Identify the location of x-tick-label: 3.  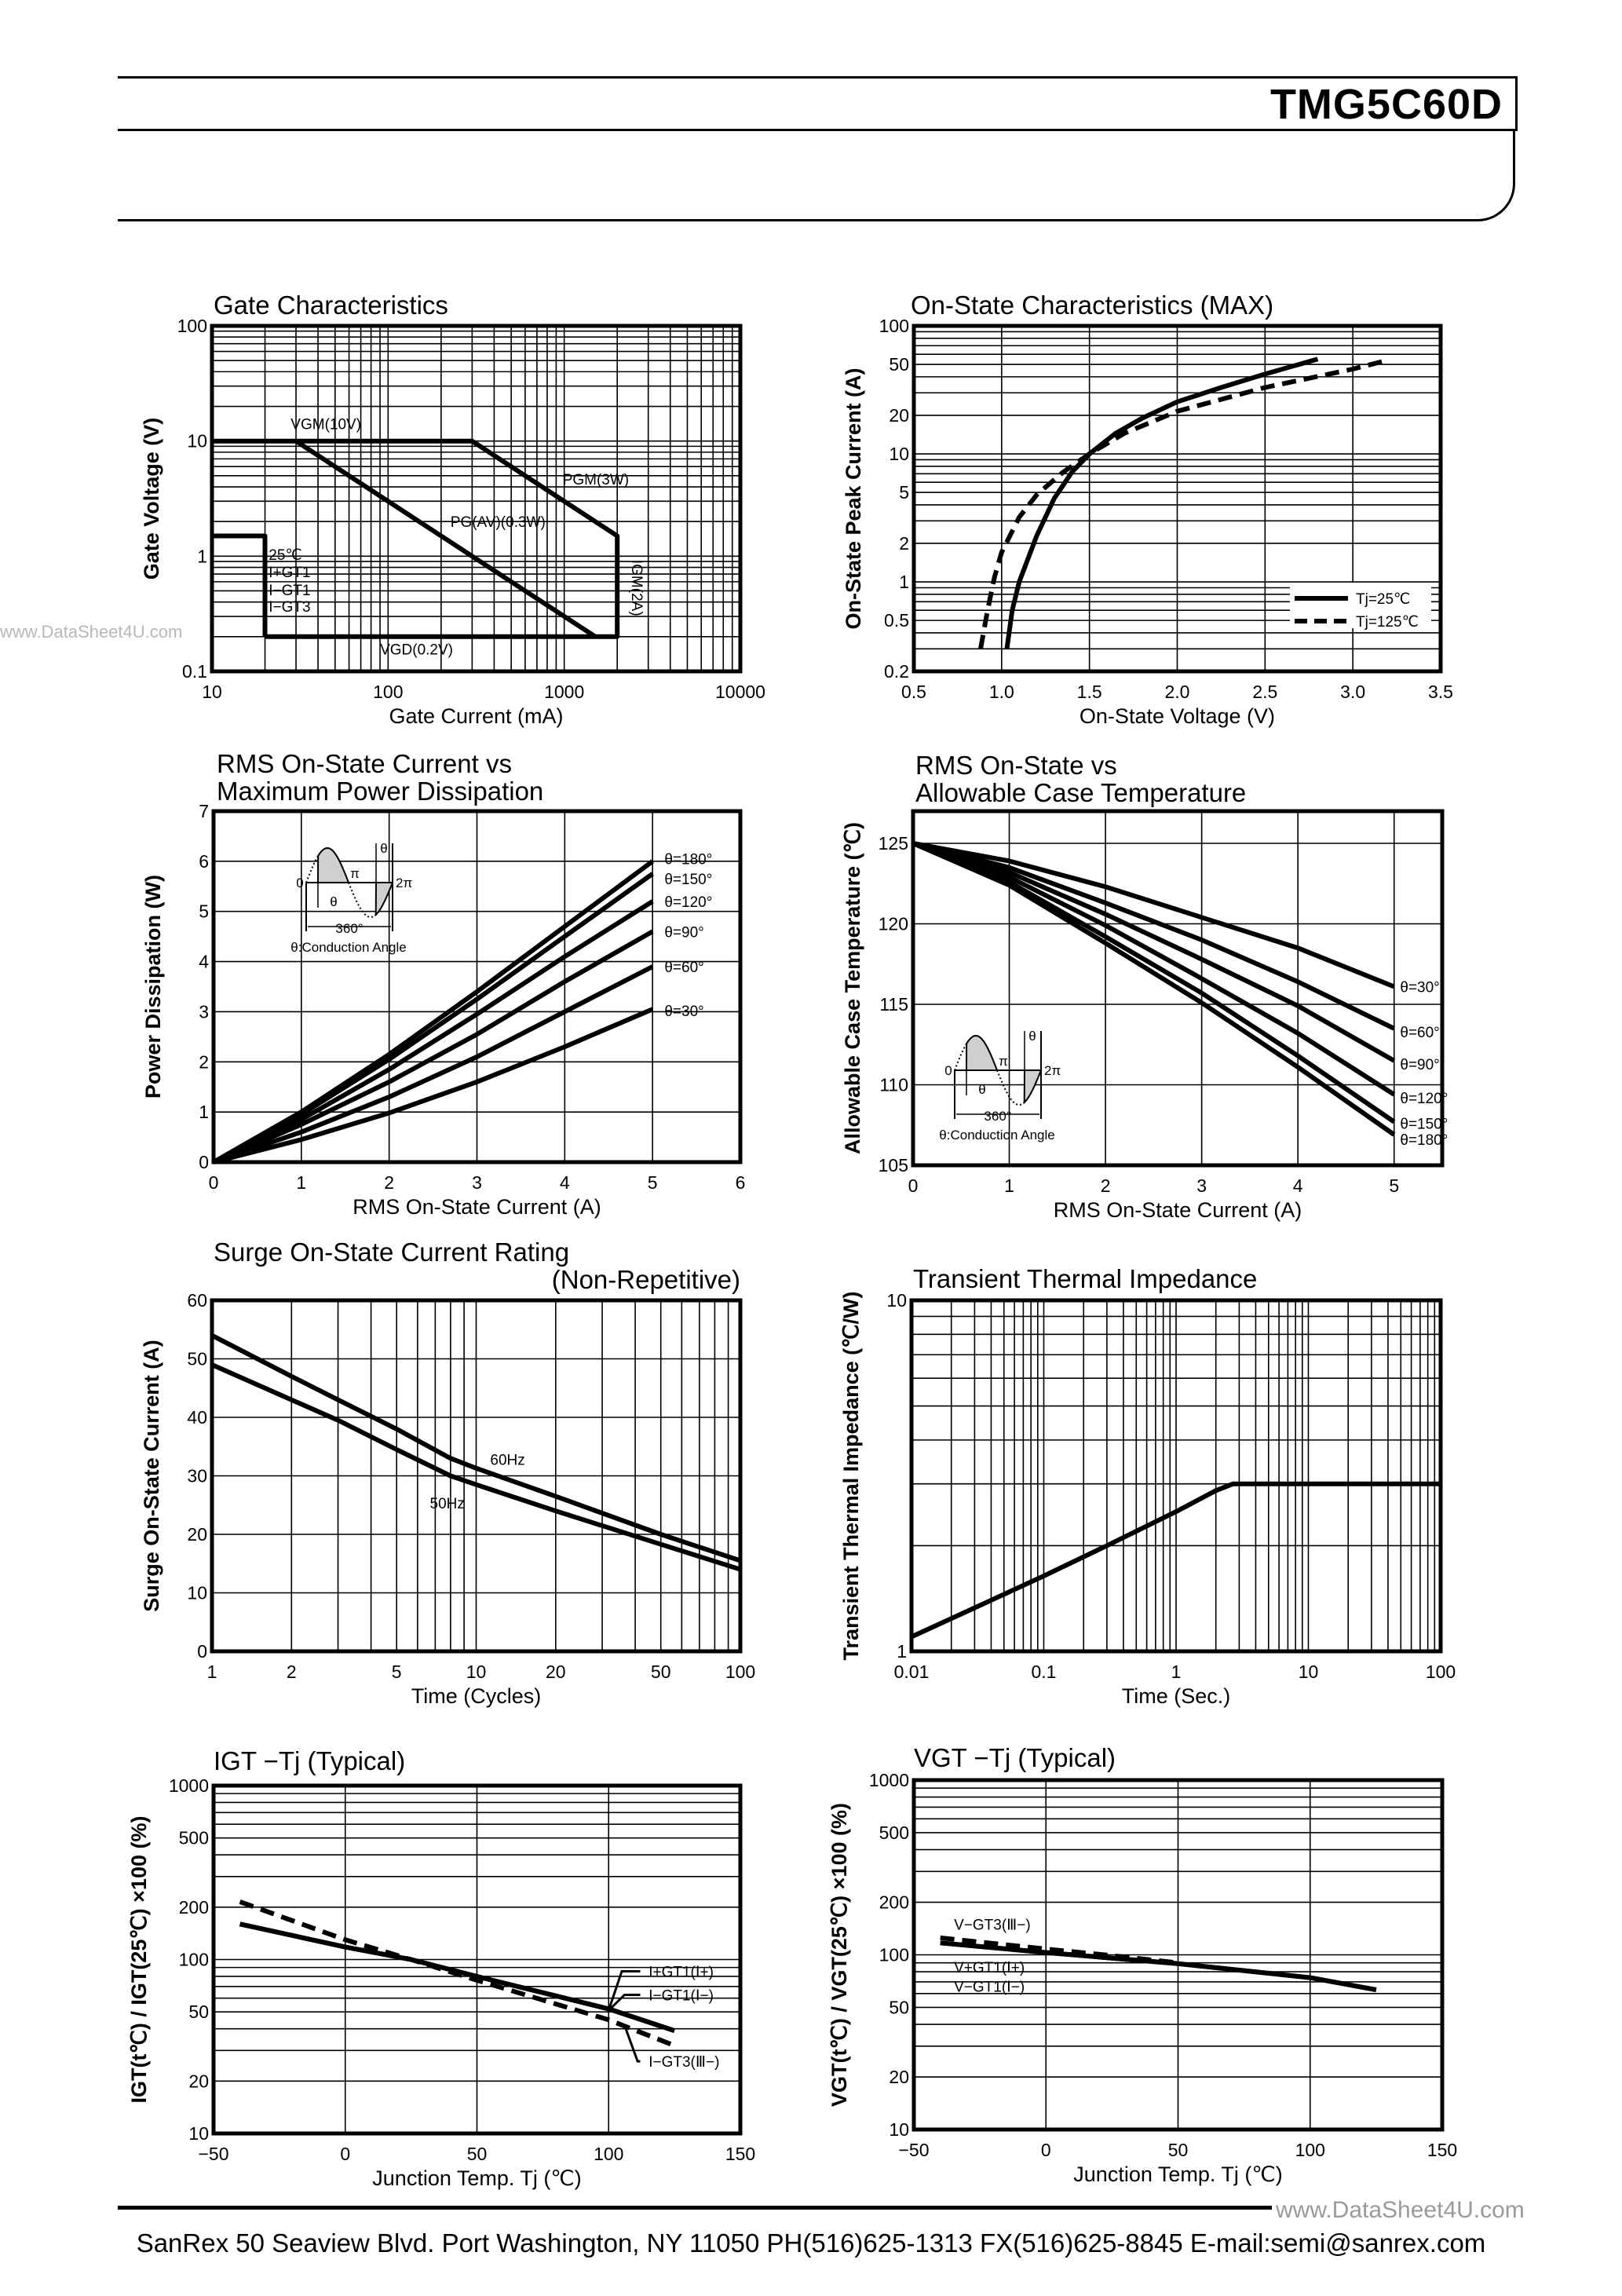
(477, 1183).